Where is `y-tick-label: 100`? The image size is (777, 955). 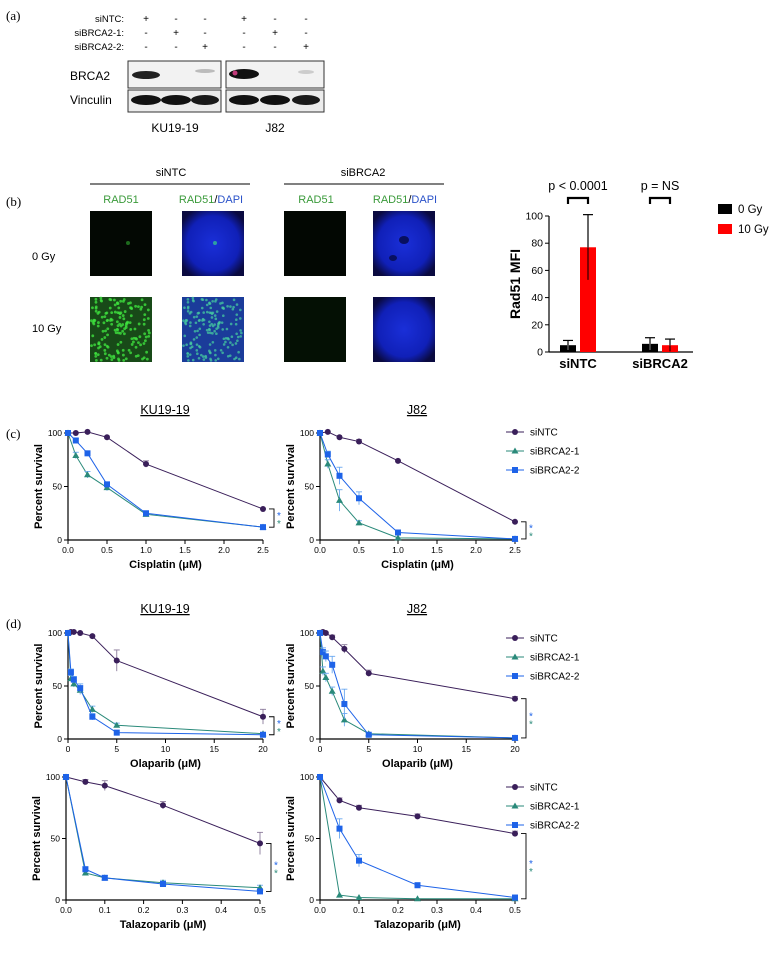 y-tick-label: 100 is located at coordinates (307, 777).